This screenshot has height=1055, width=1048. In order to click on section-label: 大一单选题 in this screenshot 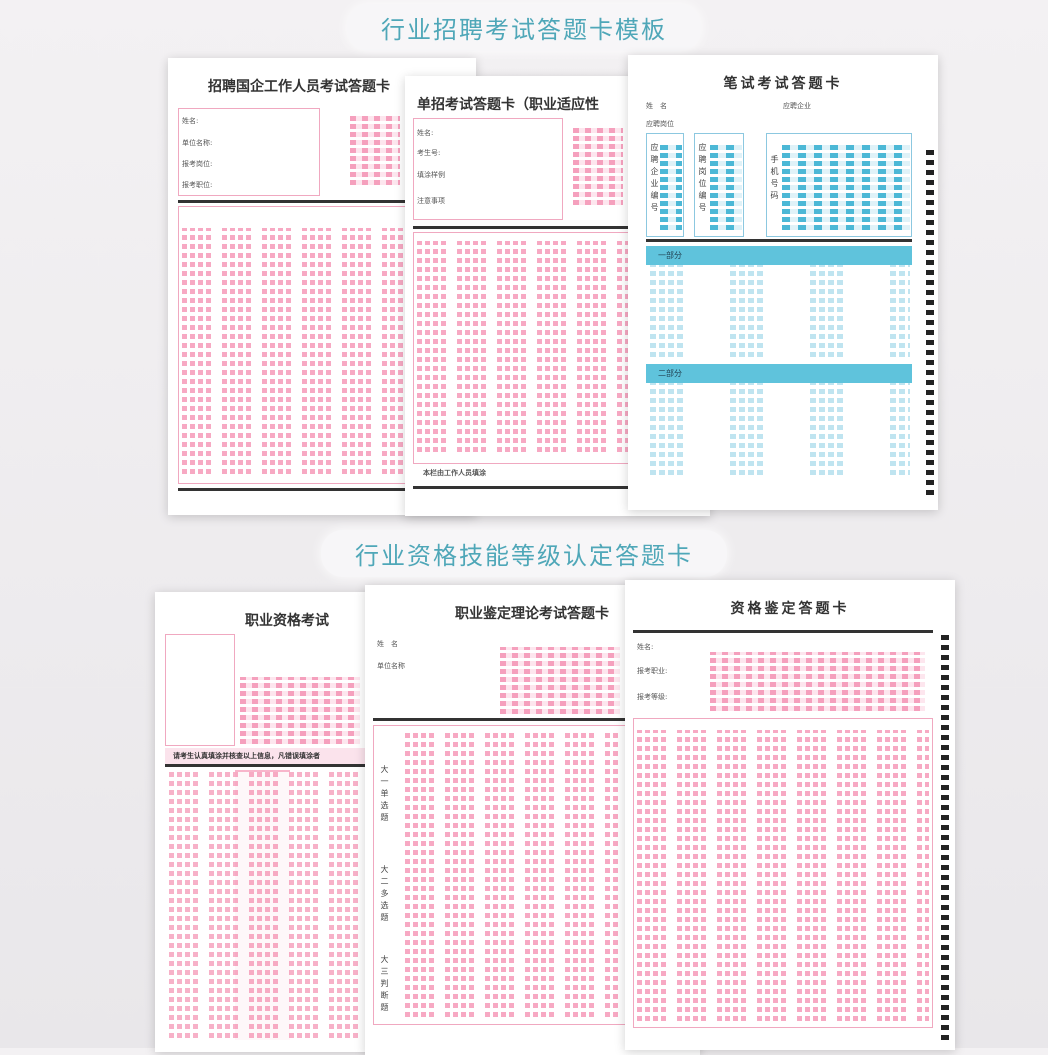, I will do `click(384, 795)`.